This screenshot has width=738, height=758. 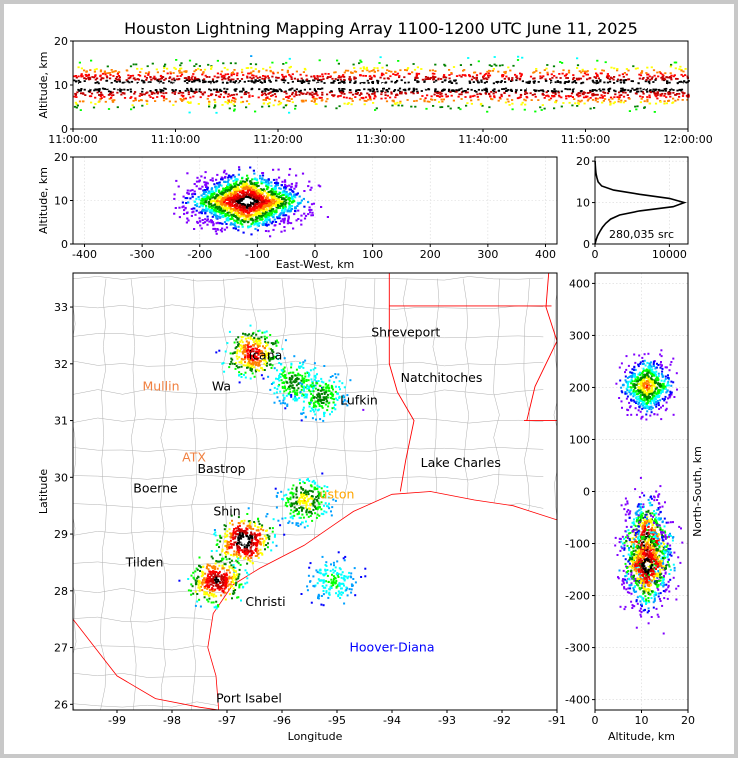 What do you see at coordinates (380, 139) in the screenshot?
I see `time-tick-label: 11:30:00` at bounding box center [380, 139].